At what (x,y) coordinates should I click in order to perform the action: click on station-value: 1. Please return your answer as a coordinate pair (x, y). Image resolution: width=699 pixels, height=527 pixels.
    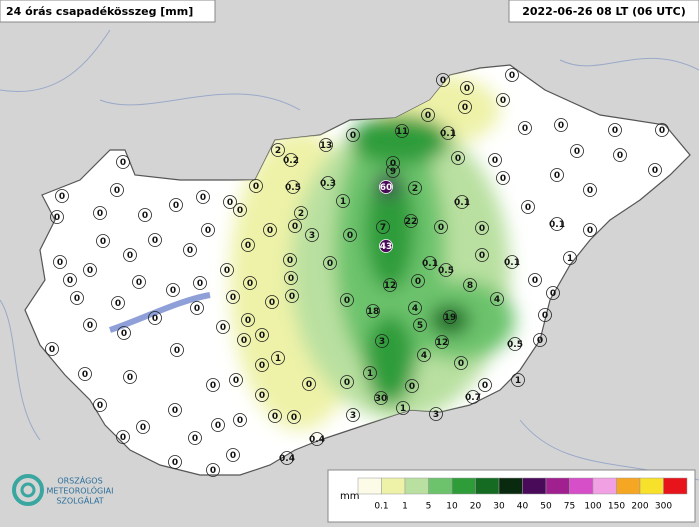
    Looking at the image, I should click on (403, 409).